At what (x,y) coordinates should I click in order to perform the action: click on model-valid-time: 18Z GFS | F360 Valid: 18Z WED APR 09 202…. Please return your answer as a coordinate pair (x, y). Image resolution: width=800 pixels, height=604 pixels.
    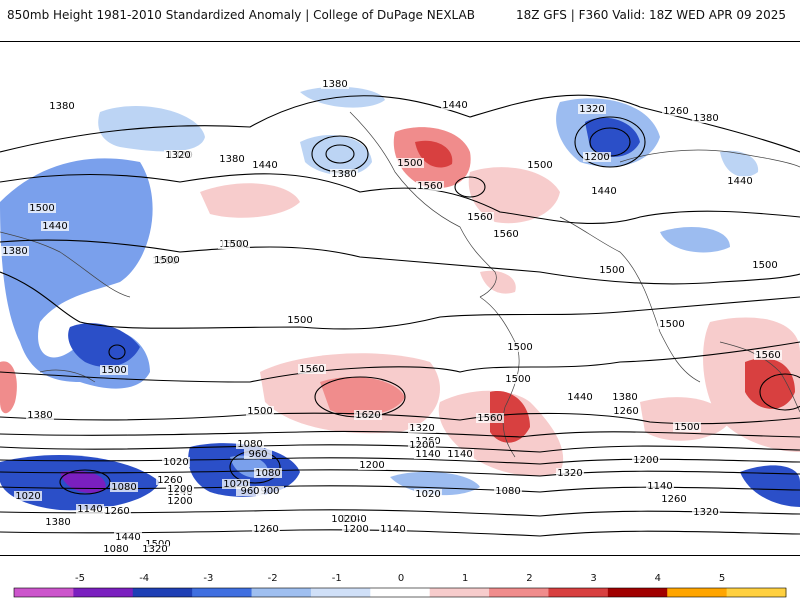
    Looking at the image, I should click on (650, 15).